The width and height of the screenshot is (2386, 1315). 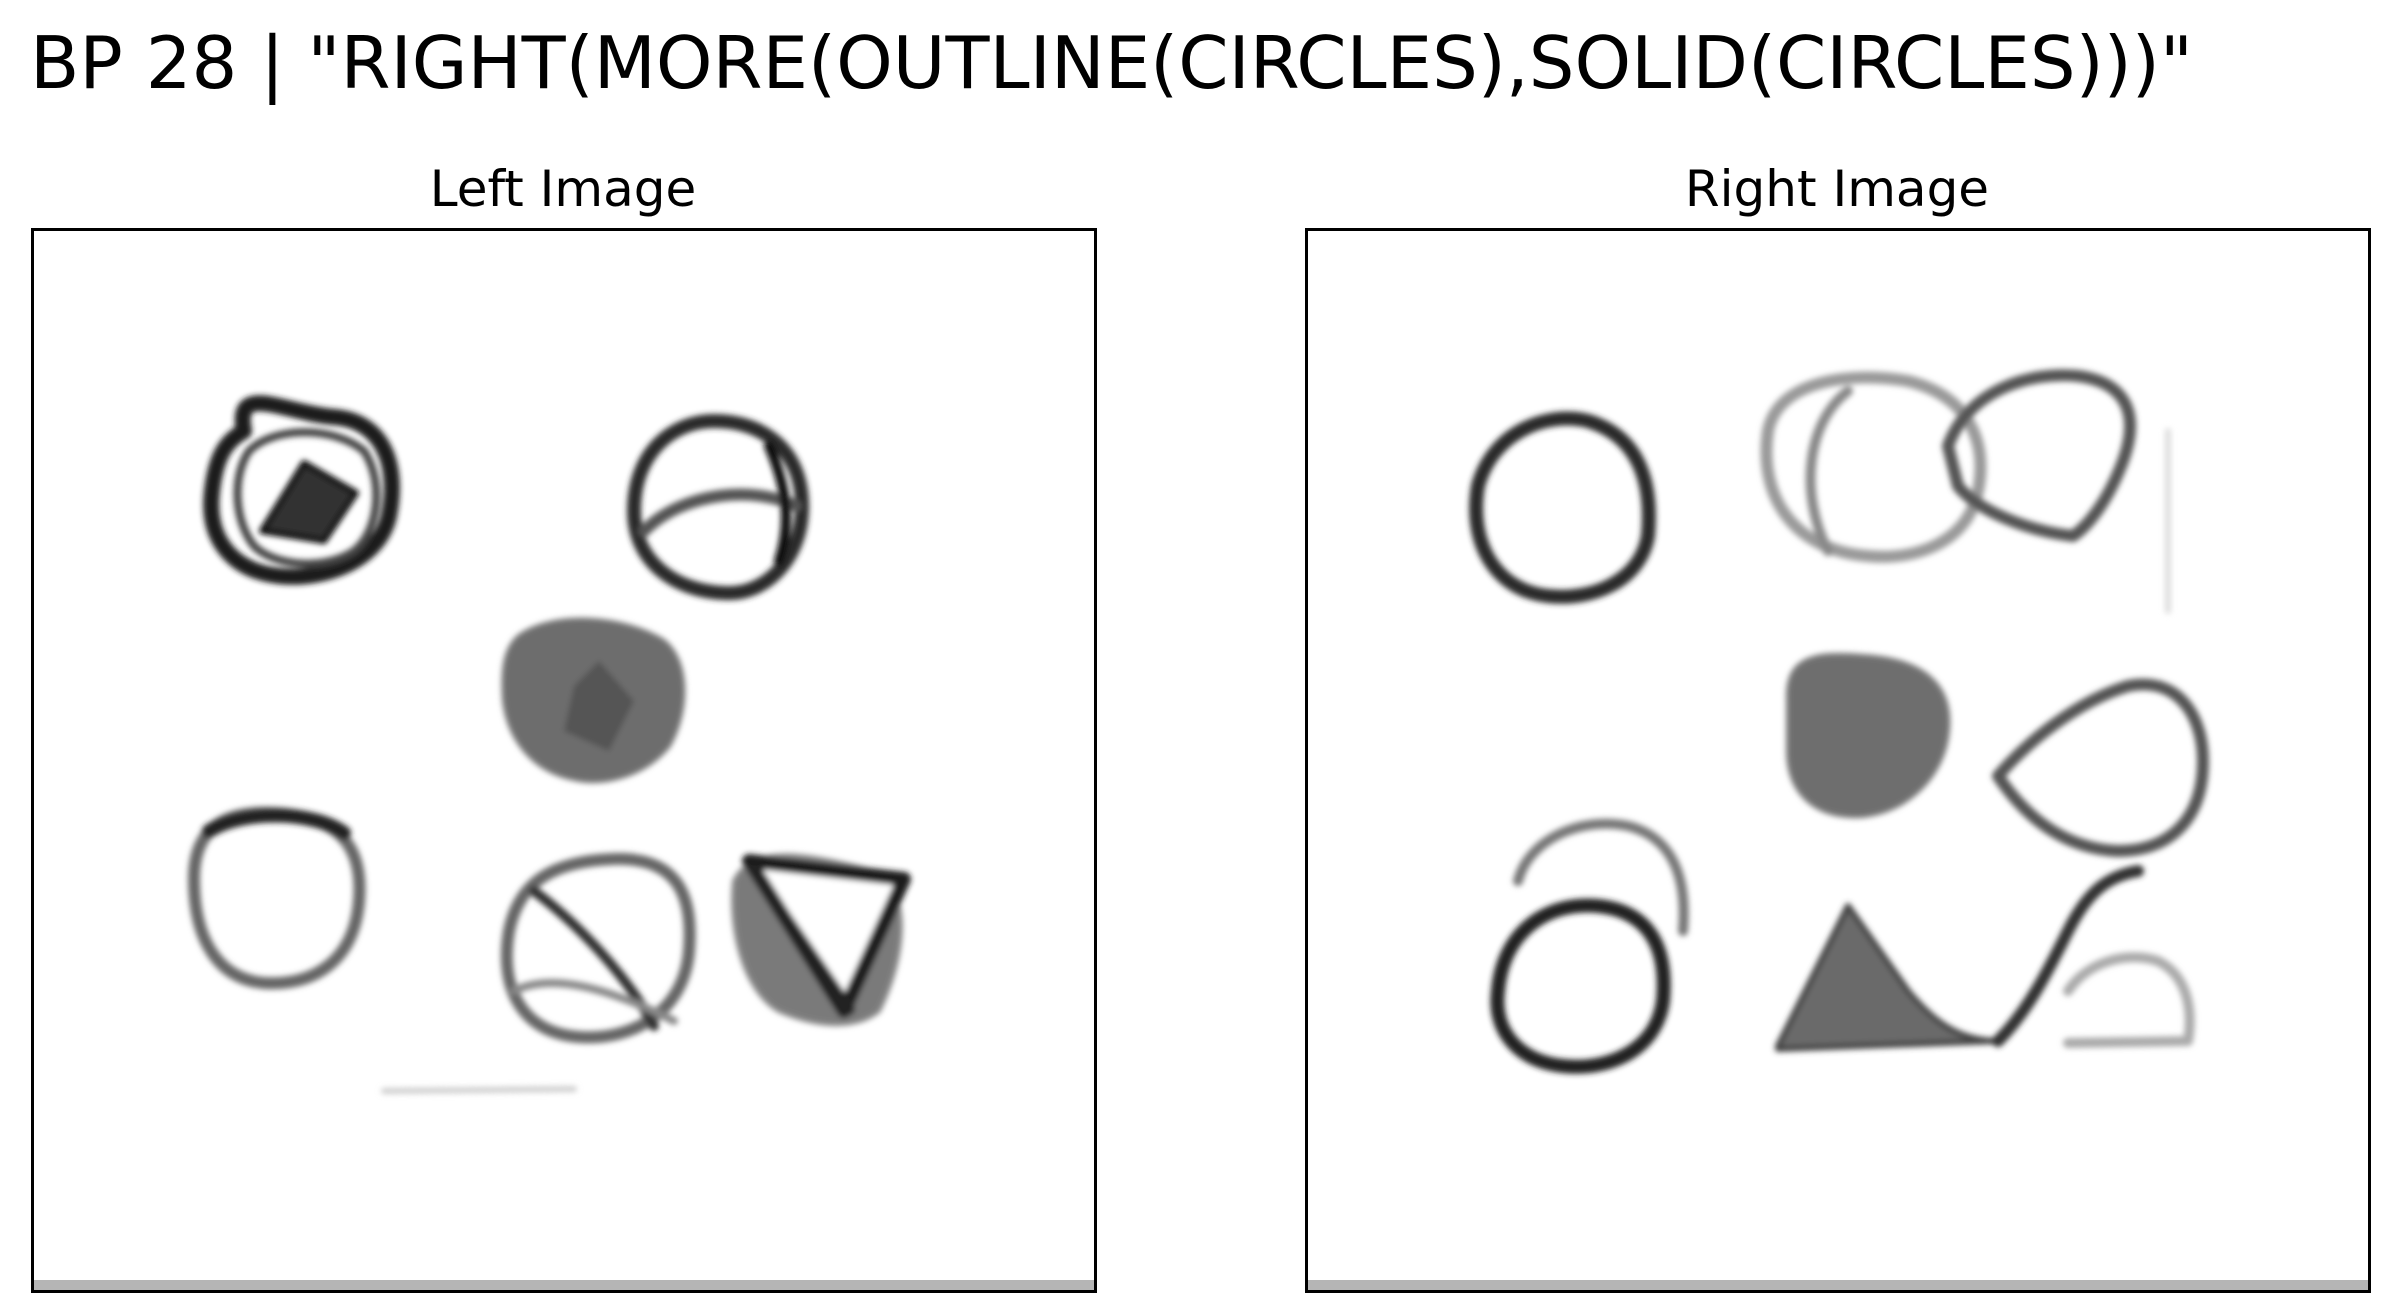 I want to click on right-shape-outline-teardrop, so click(x=2100, y=767).